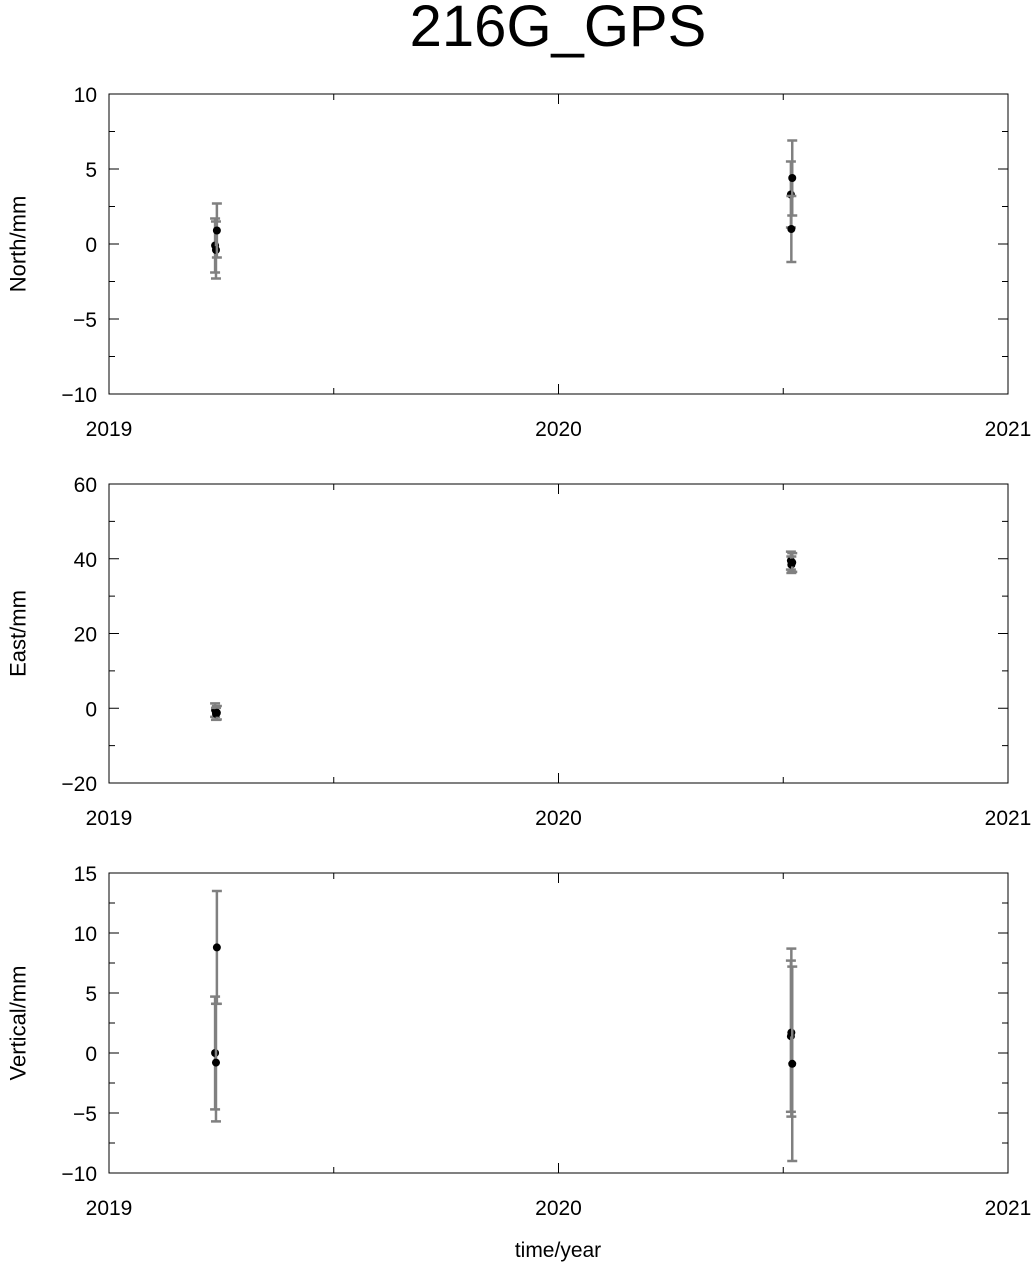  Describe the element at coordinates (18, 633) in the screenshot. I see `y-axis-label: East/mm` at that location.